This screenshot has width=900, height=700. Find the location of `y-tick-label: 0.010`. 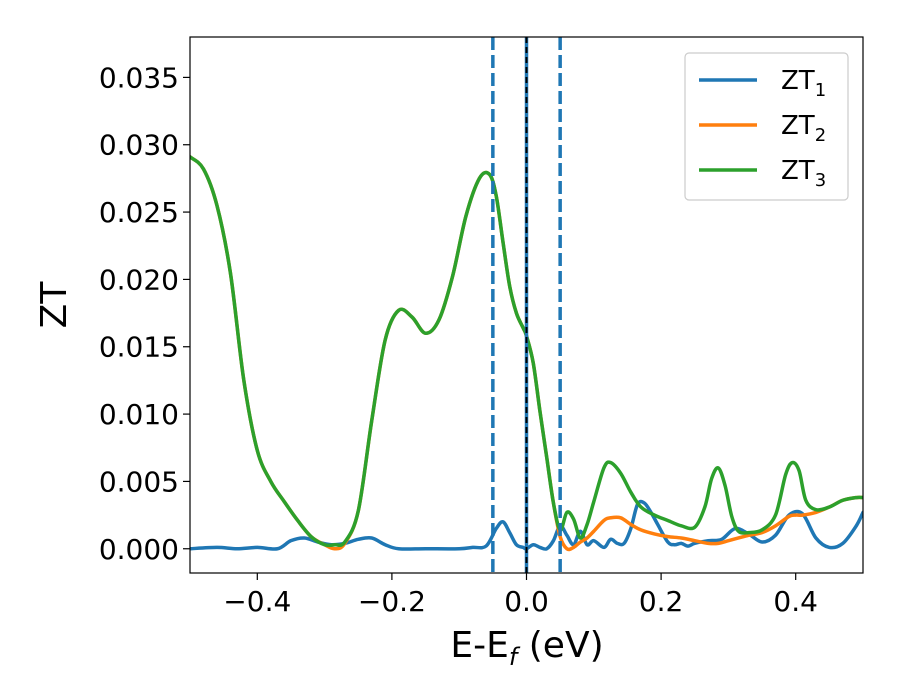

y-tick-label: 0.010 is located at coordinates (139, 414).